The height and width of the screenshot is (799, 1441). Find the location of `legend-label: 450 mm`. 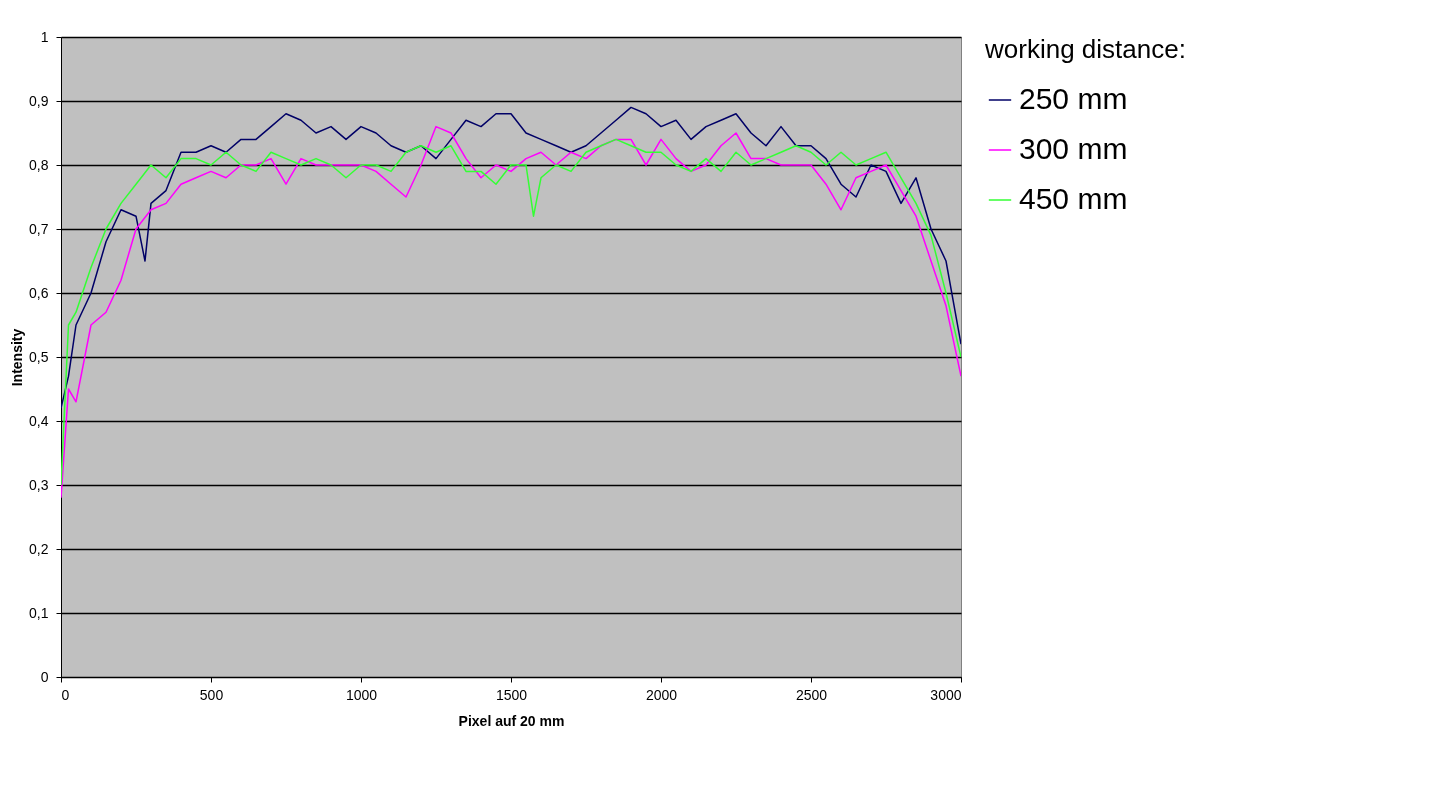

legend-label: 450 mm is located at coordinates (1073, 198).